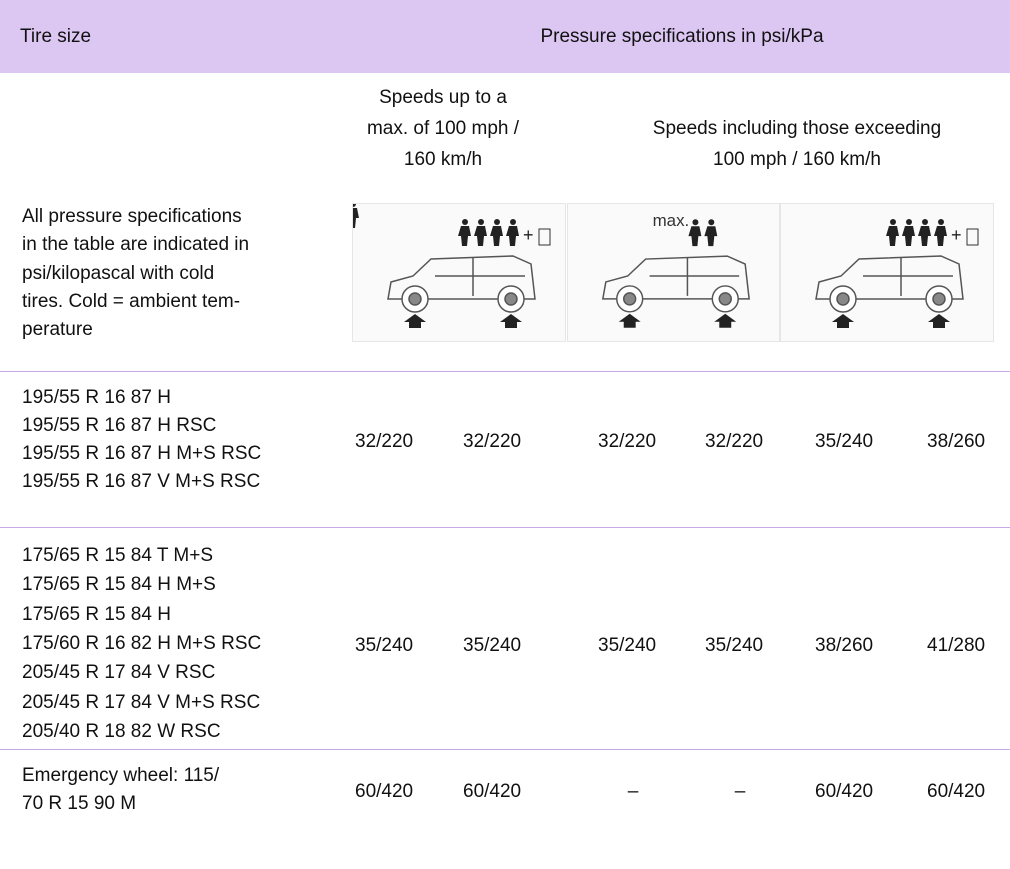 The height and width of the screenshot is (869, 1010). Describe the element at coordinates (119, 425) in the screenshot. I see `tire-size: 195/55 R 16 87 H RSC` at that location.